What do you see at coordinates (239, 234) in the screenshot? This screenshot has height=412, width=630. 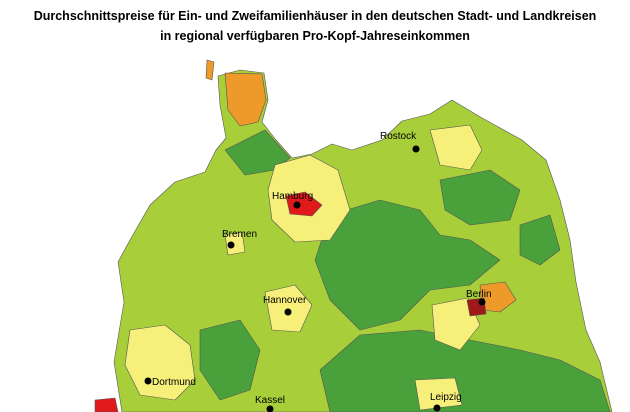 I see `city-label: Bremen` at bounding box center [239, 234].